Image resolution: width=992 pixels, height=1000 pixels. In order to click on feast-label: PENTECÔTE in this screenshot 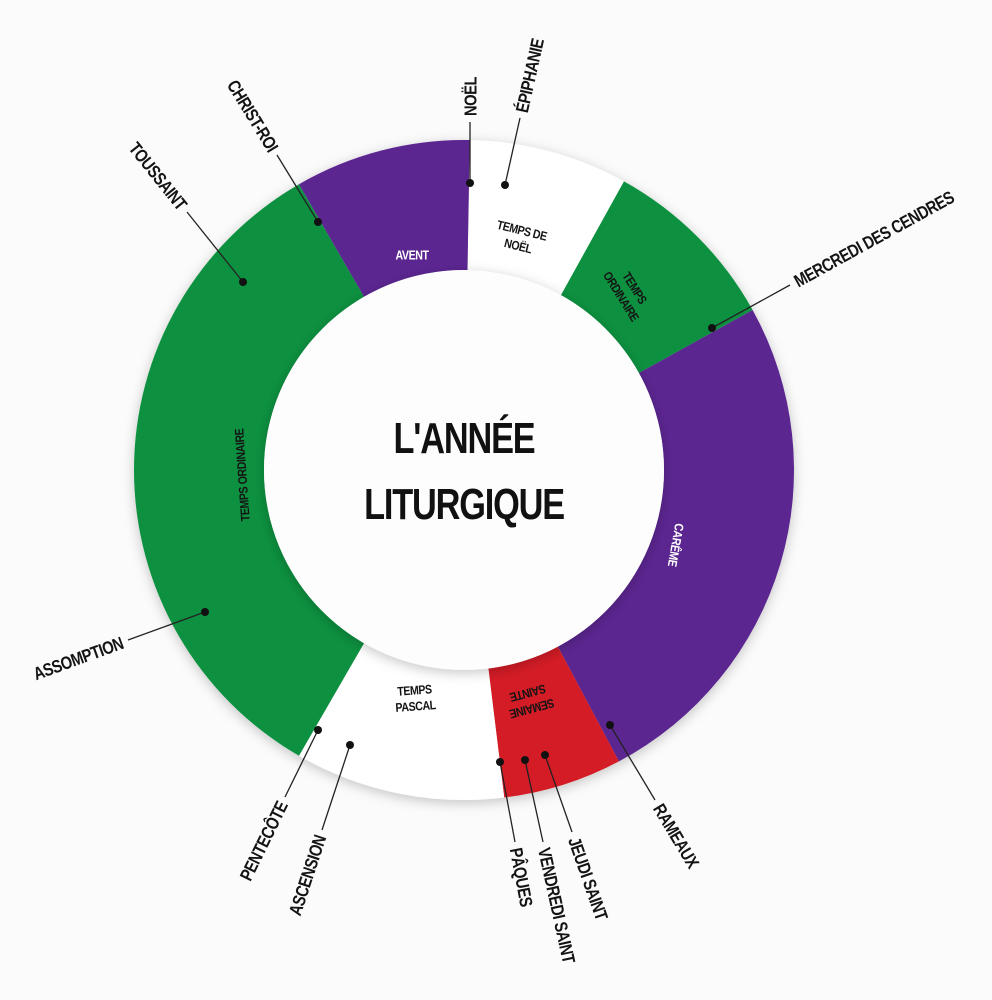, I will do `click(264, 841)`.